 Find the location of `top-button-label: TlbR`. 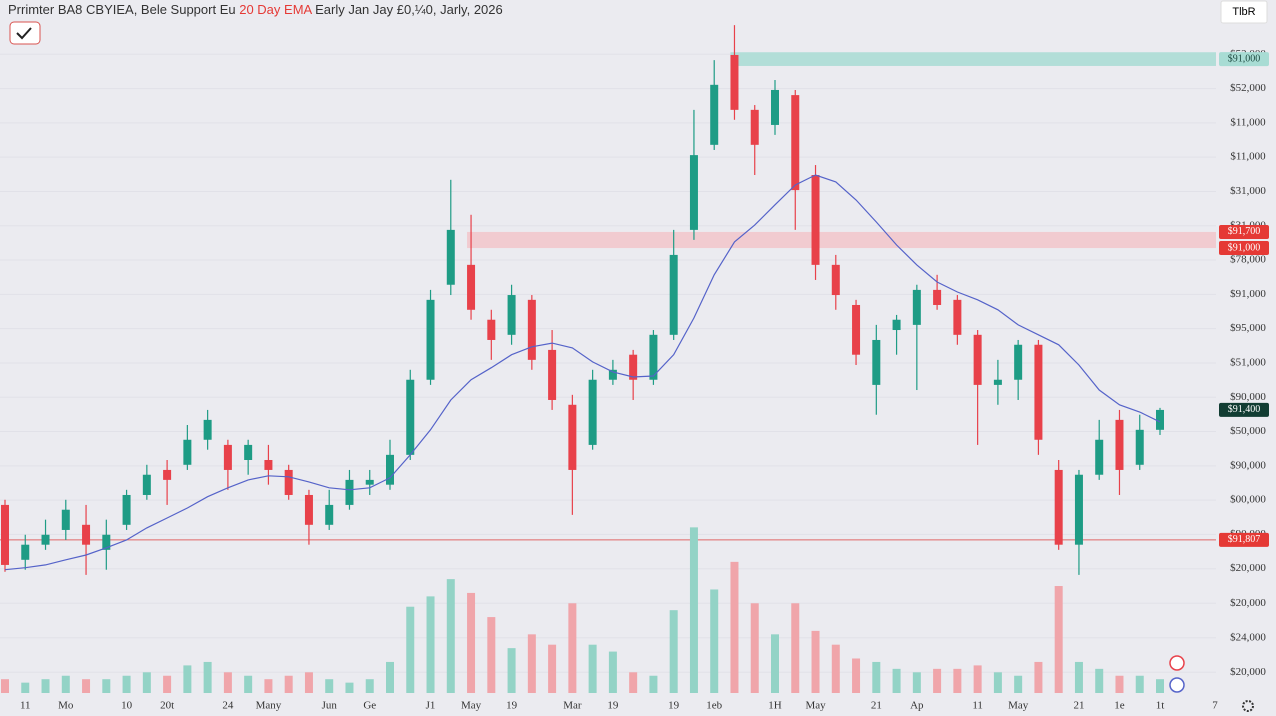

top-button-label: TlbR is located at coordinates (1243, 12).